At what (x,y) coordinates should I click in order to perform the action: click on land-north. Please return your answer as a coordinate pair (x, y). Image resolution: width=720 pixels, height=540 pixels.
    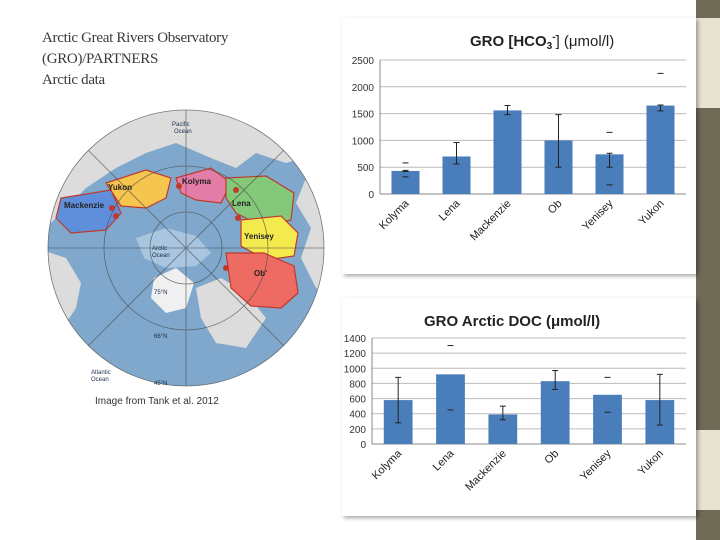
    Looking at the image, I should click on (186, 174).